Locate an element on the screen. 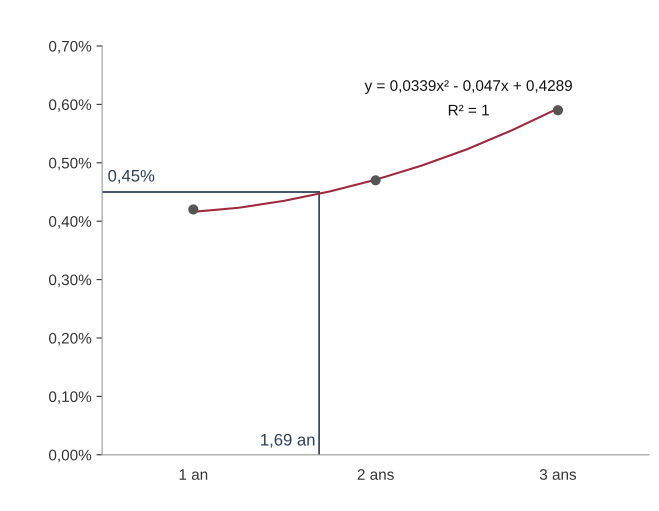 The height and width of the screenshot is (511, 659). y-tick-label: 0,00% is located at coordinates (70, 456).